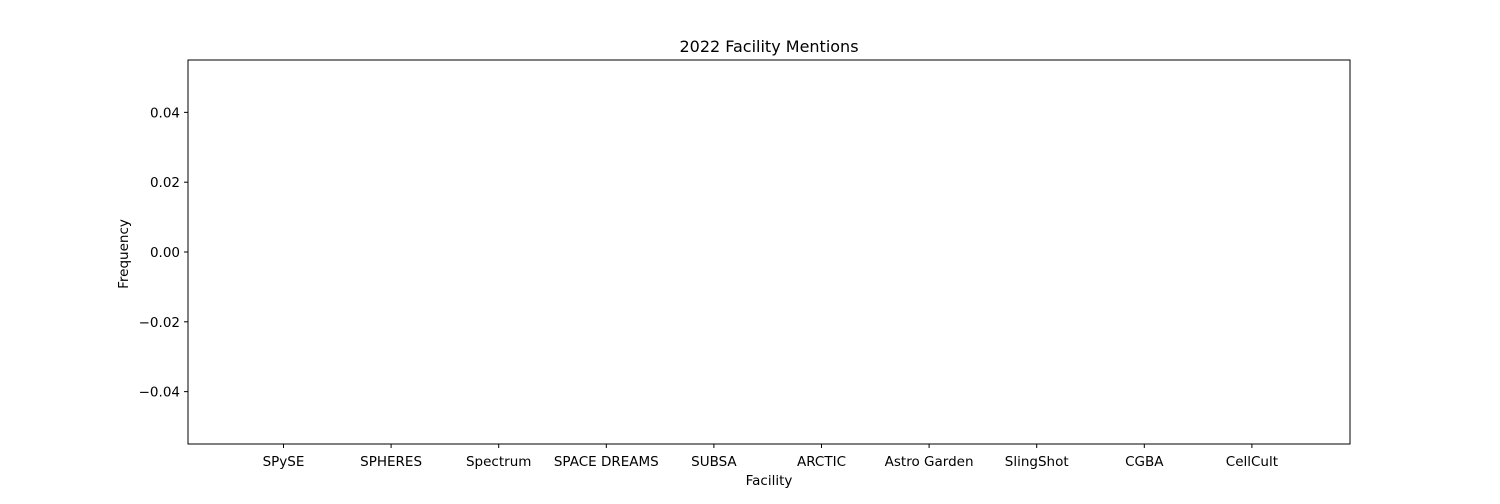  Describe the element at coordinates (391, 462) in the screenshot. I see `x-tick-label: SPHERES` at that location.